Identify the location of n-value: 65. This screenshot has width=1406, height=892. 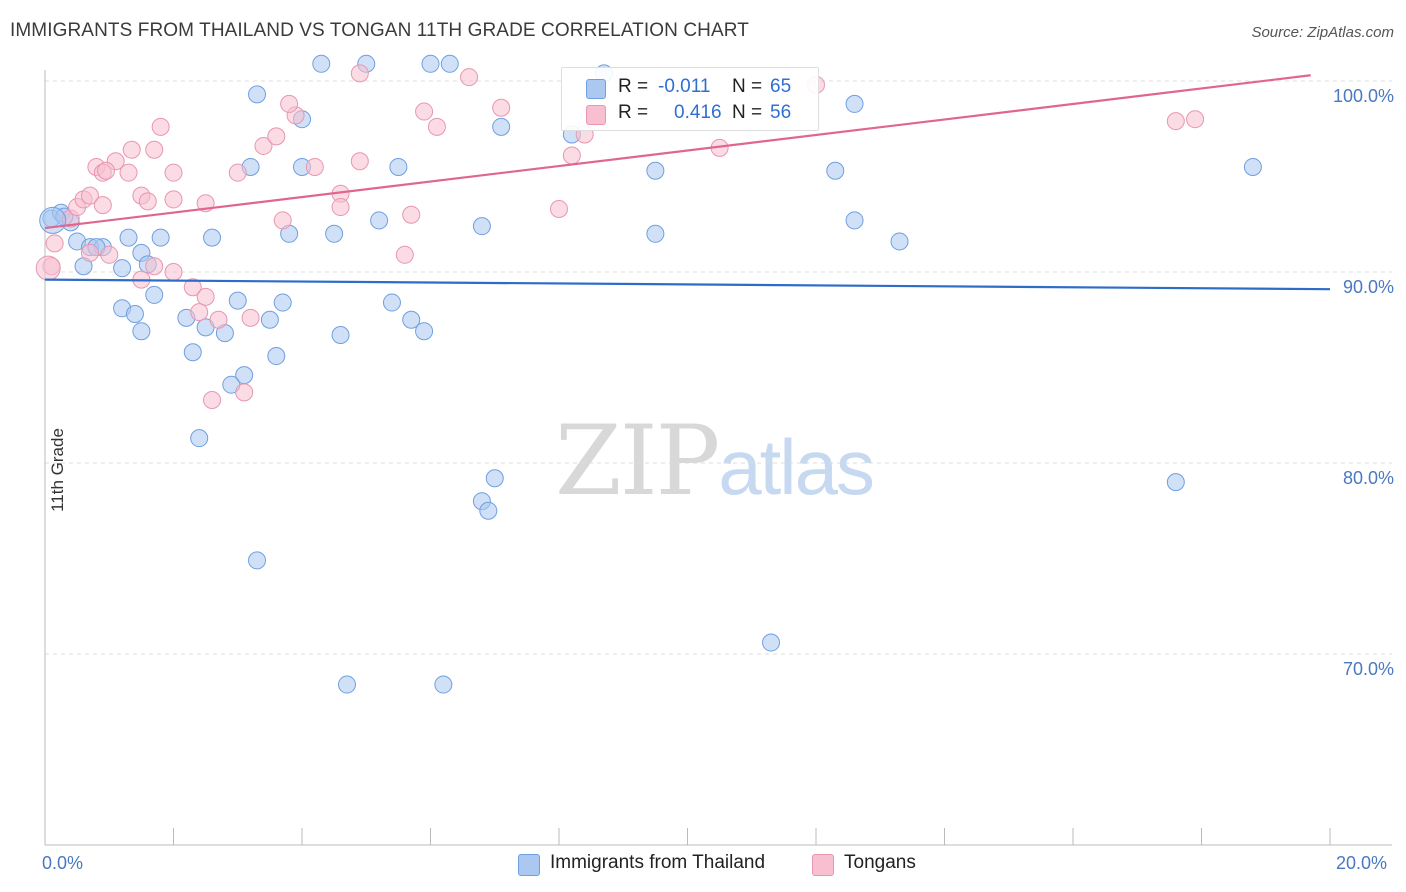
(781, 86).